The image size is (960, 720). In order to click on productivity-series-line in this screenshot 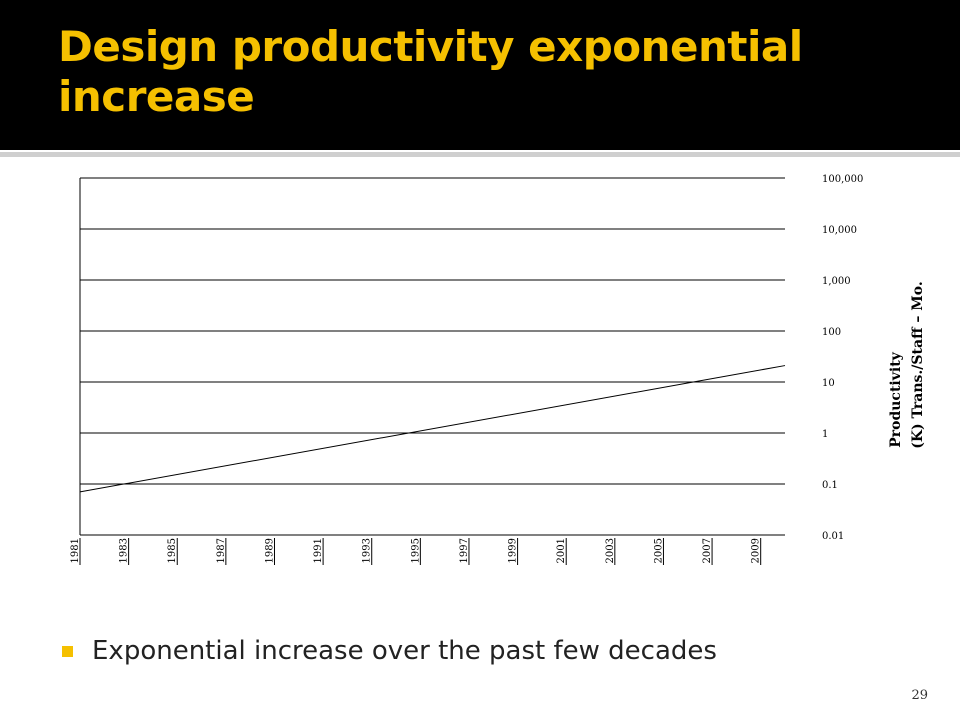, I will do `click(432, 429)`.